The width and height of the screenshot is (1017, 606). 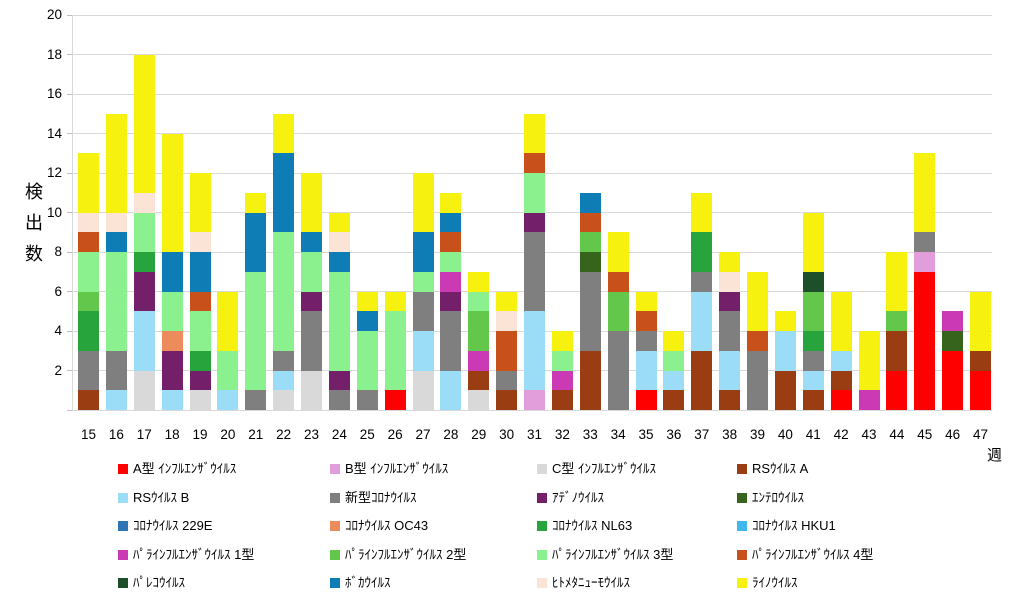 What do you see at coordinates (373, 498) in the screenshot?
I see `legend-item-5: 新型ｺﾛﾅｳｲﾙｽ` at bounding box center [373, 498].